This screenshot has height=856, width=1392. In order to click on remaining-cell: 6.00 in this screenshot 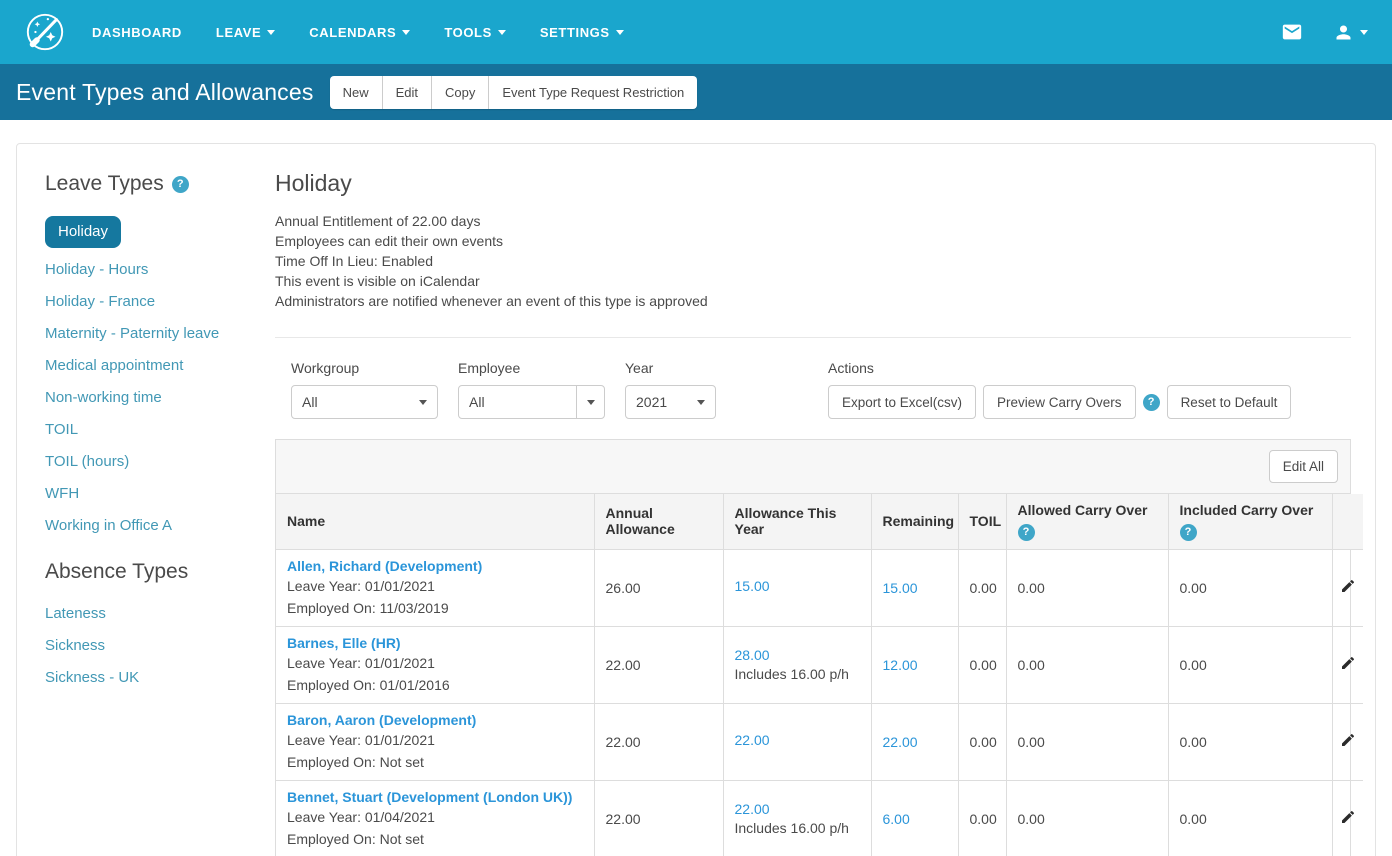, I will do `click(914, 818)`.